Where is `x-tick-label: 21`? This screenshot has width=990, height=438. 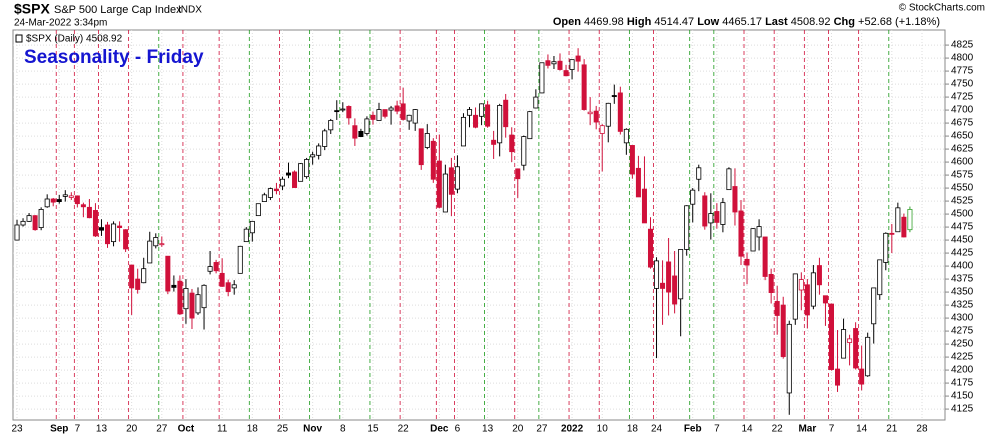 x-tick-label: 21 is located at coordinates (892, 429).